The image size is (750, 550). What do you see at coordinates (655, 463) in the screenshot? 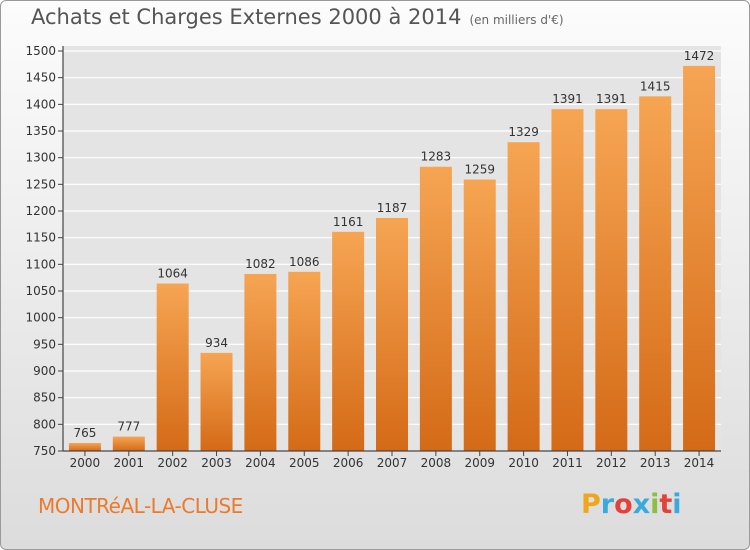
I see `x-tick-label: 2013` at bounding box center [655, 463].